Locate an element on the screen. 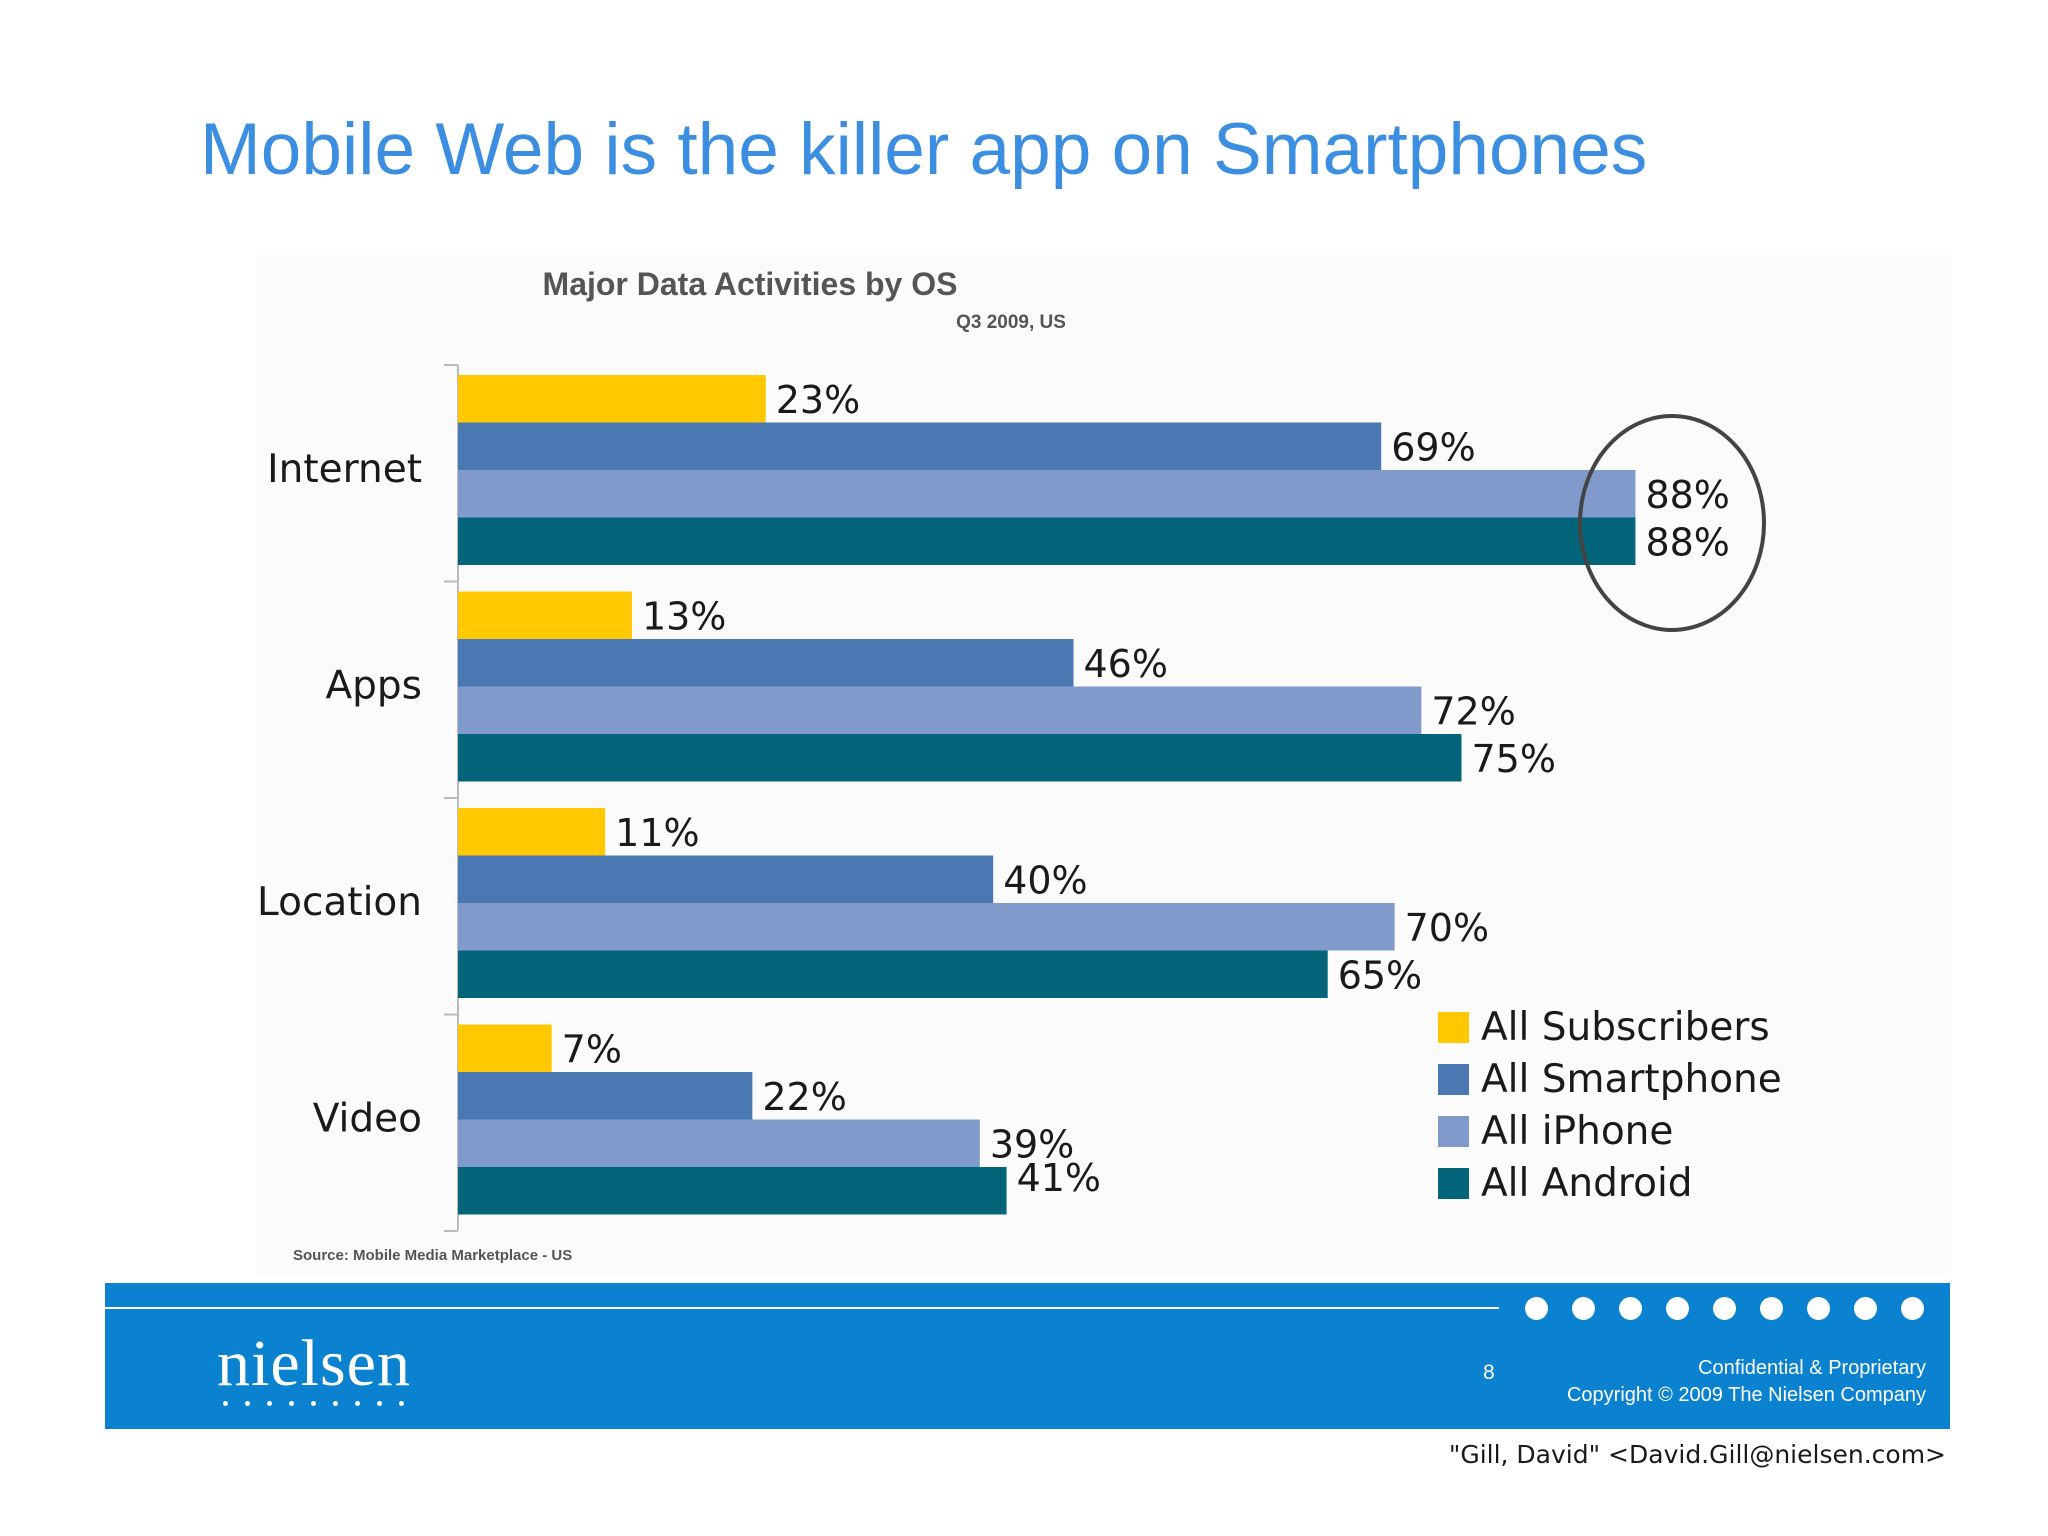 The image size is (2048, 1536). logo-dots is located at coordinates (313, 1403).